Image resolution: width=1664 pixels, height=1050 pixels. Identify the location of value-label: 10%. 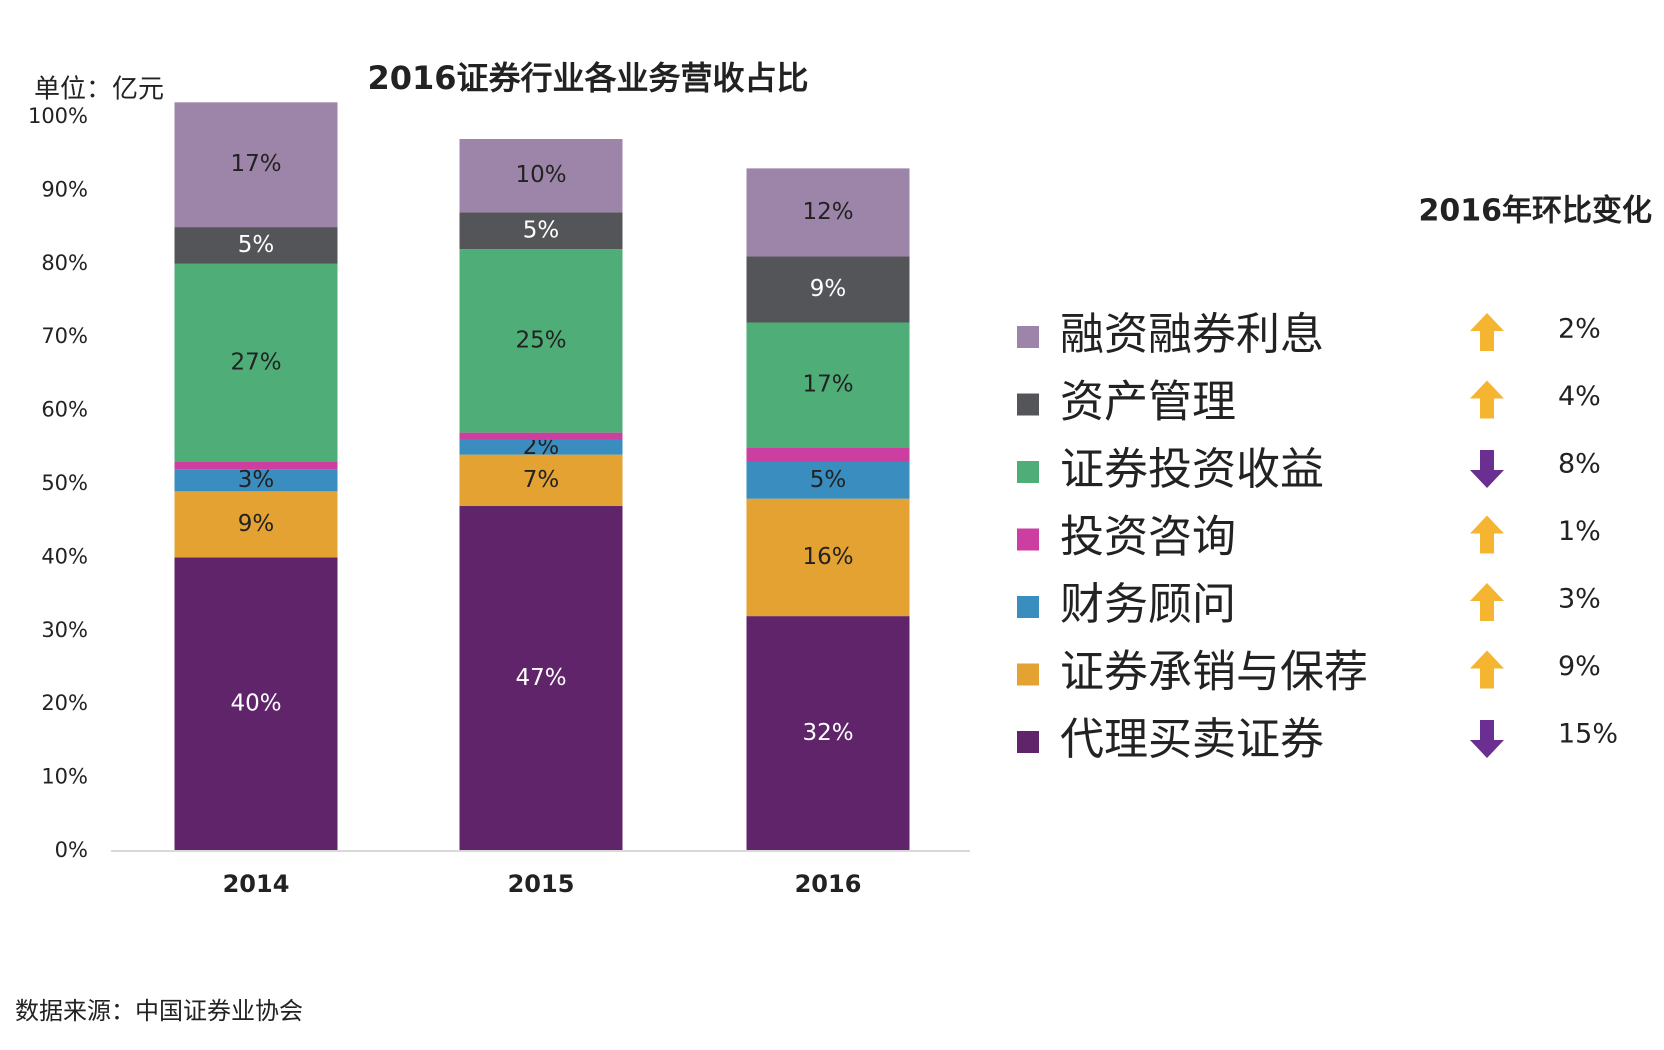
(540, 175).